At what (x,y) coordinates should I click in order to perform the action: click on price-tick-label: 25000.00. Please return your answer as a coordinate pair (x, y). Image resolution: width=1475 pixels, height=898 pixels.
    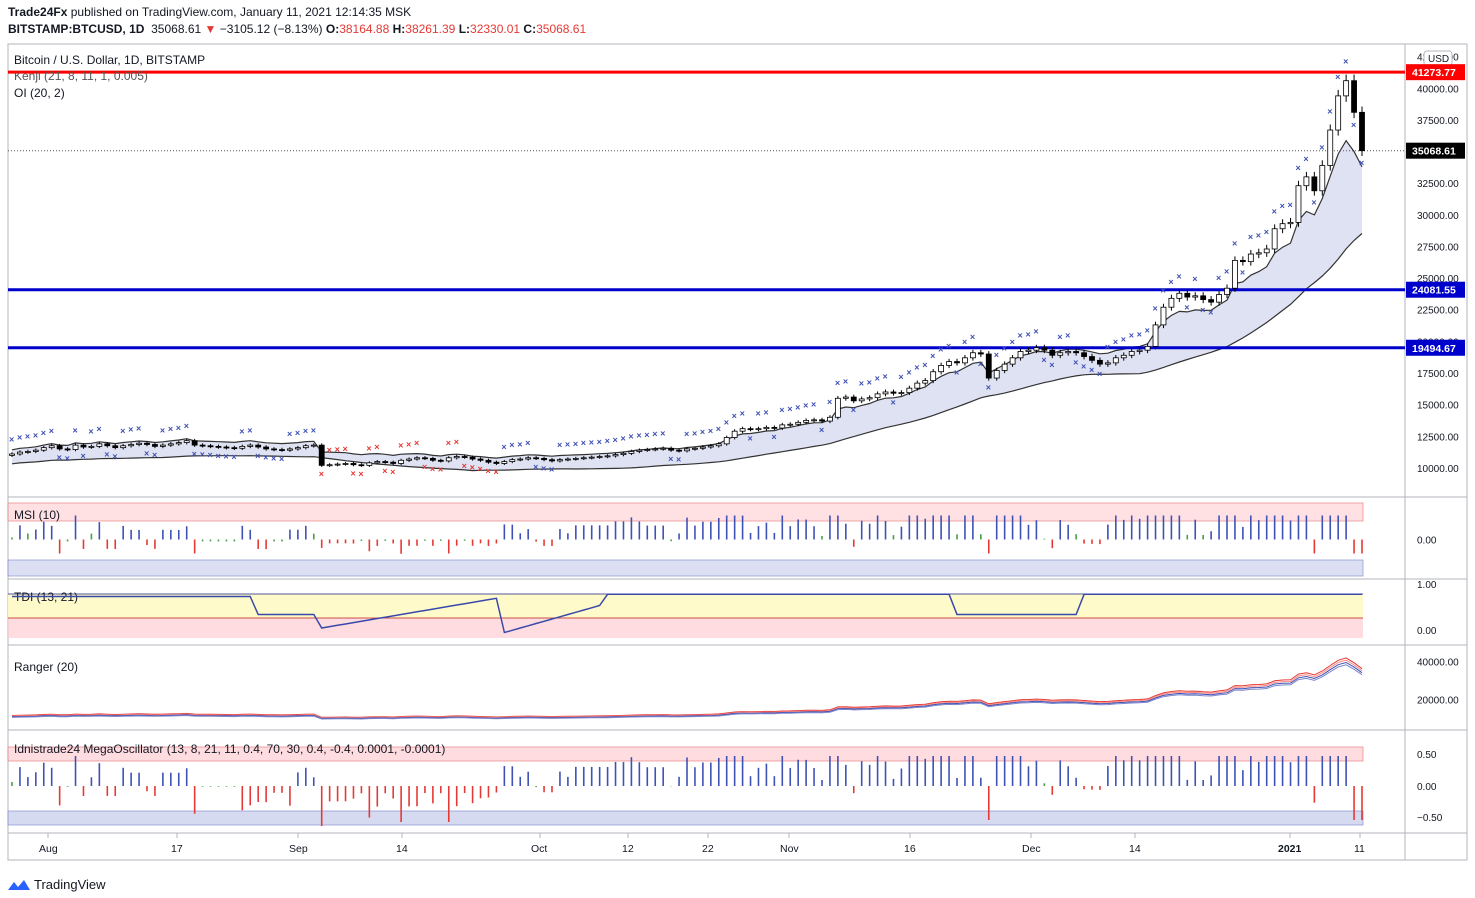
    Looking at the image, I should click on (1438, 279).